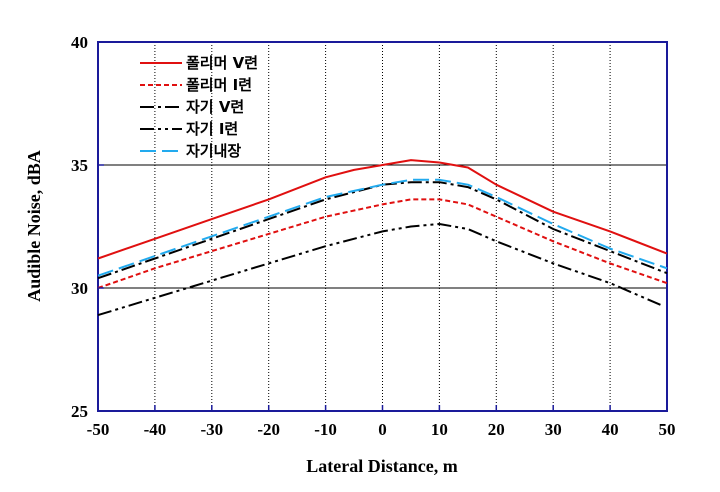 The width and height of the screenshot is (720, 492). I want to click on x-tick-label: 50, so click(667, 429).